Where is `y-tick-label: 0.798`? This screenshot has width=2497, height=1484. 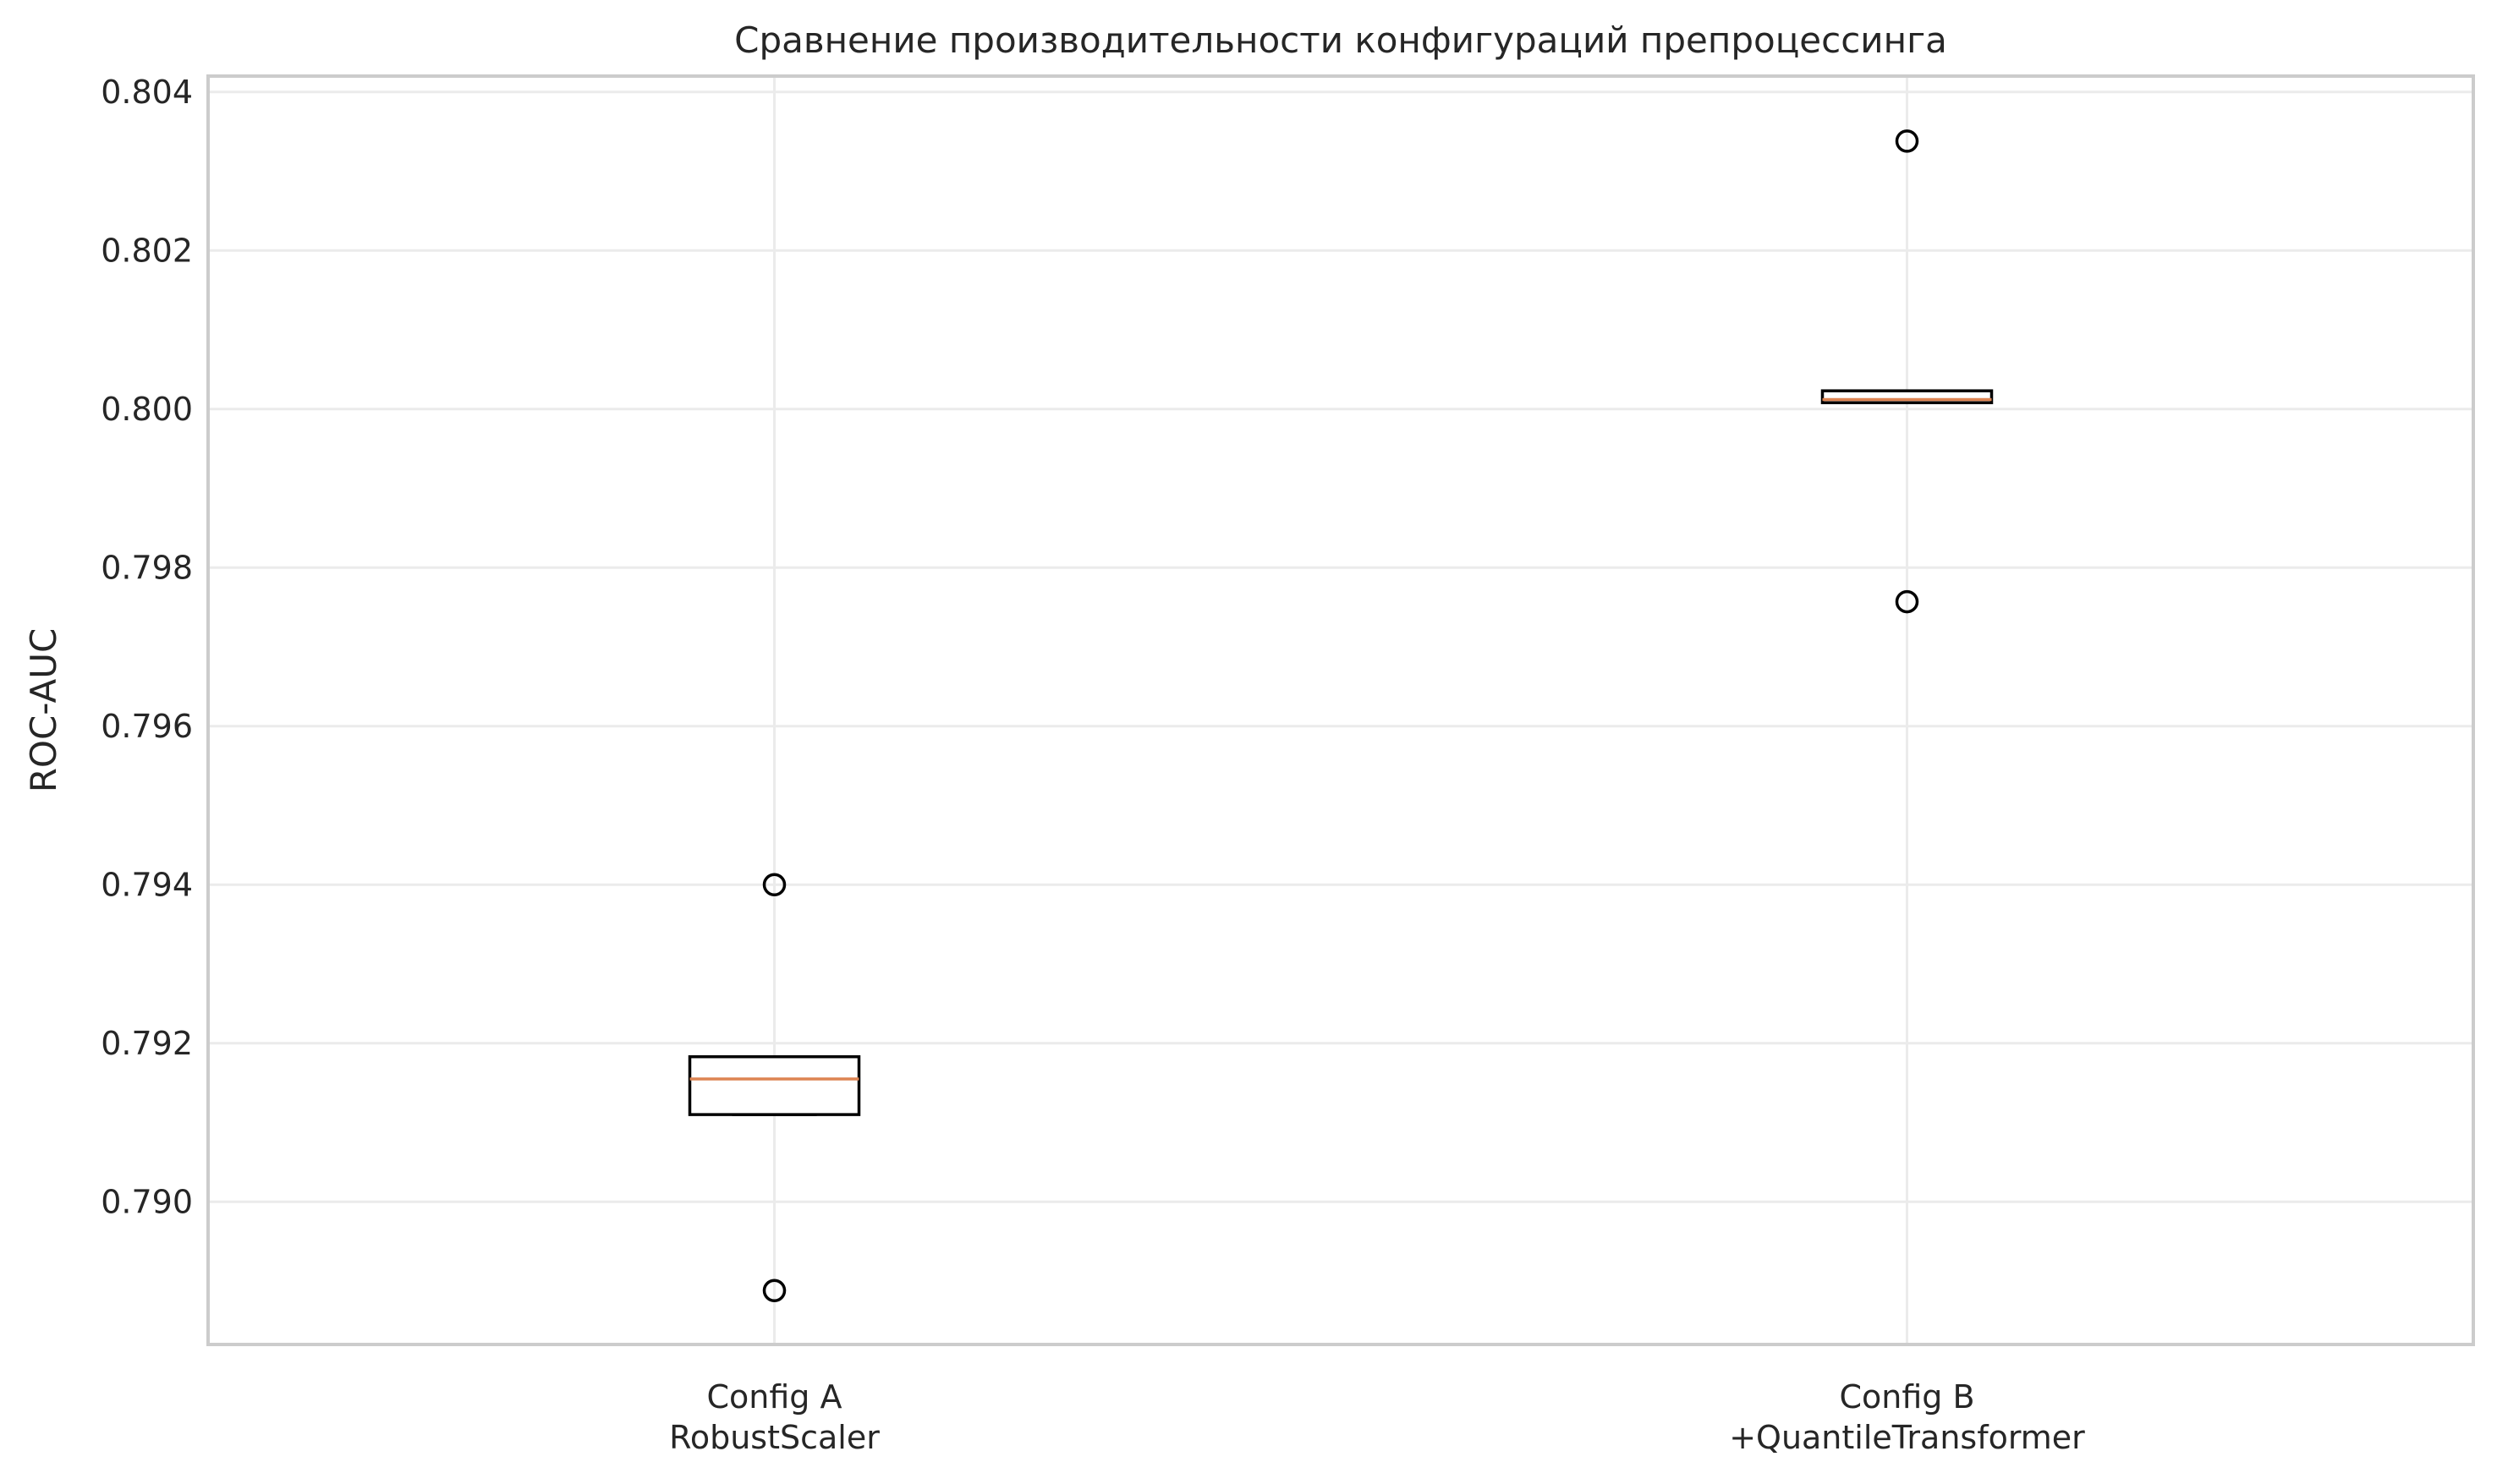
y-tick-label: 0.798 is located at coordinates (147, 567).